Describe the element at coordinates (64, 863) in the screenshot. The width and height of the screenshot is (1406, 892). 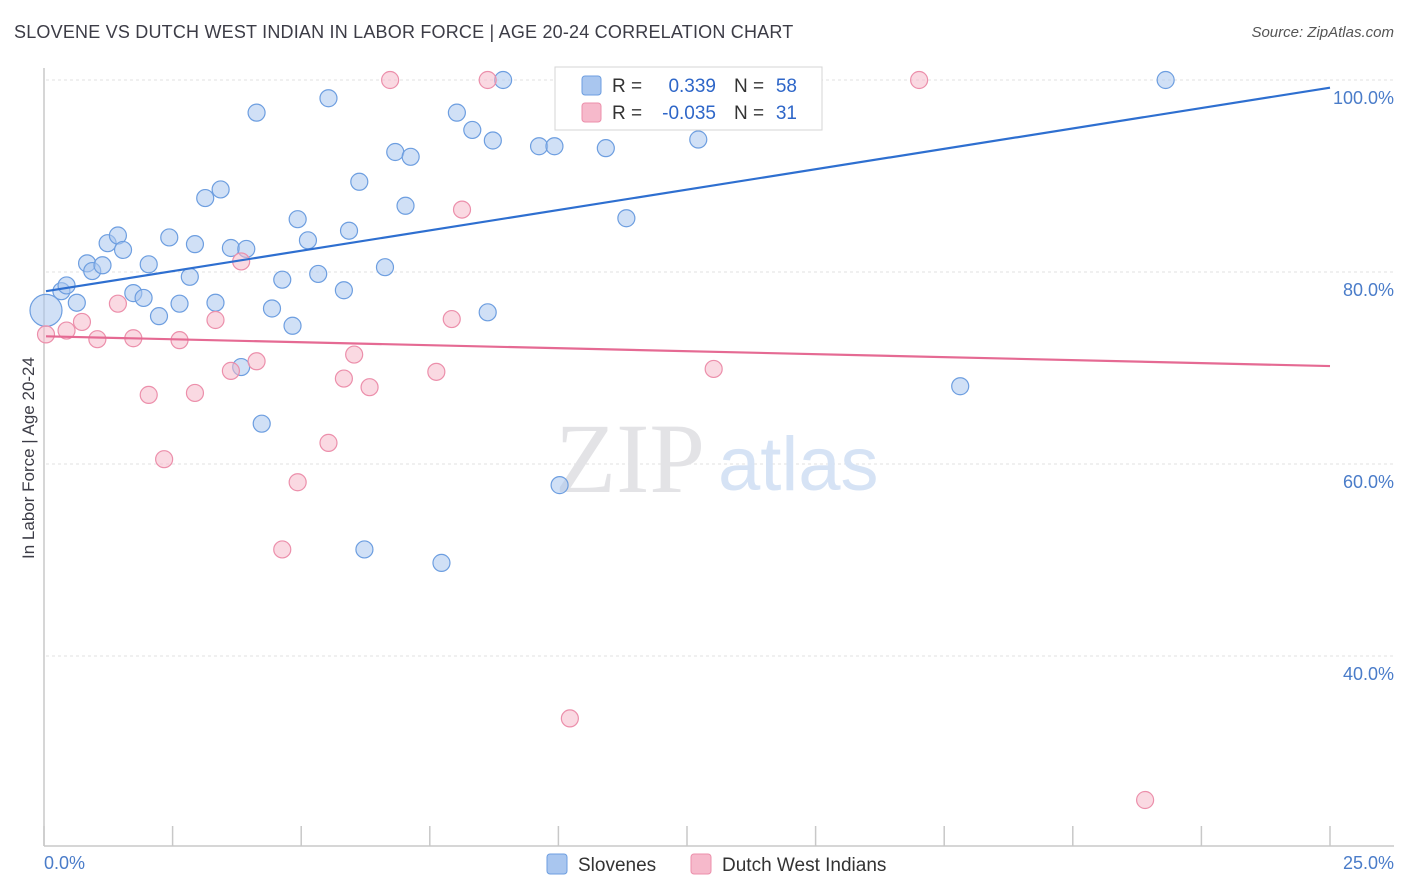
I see `x-tick-label-min: 0.0%` at that location.